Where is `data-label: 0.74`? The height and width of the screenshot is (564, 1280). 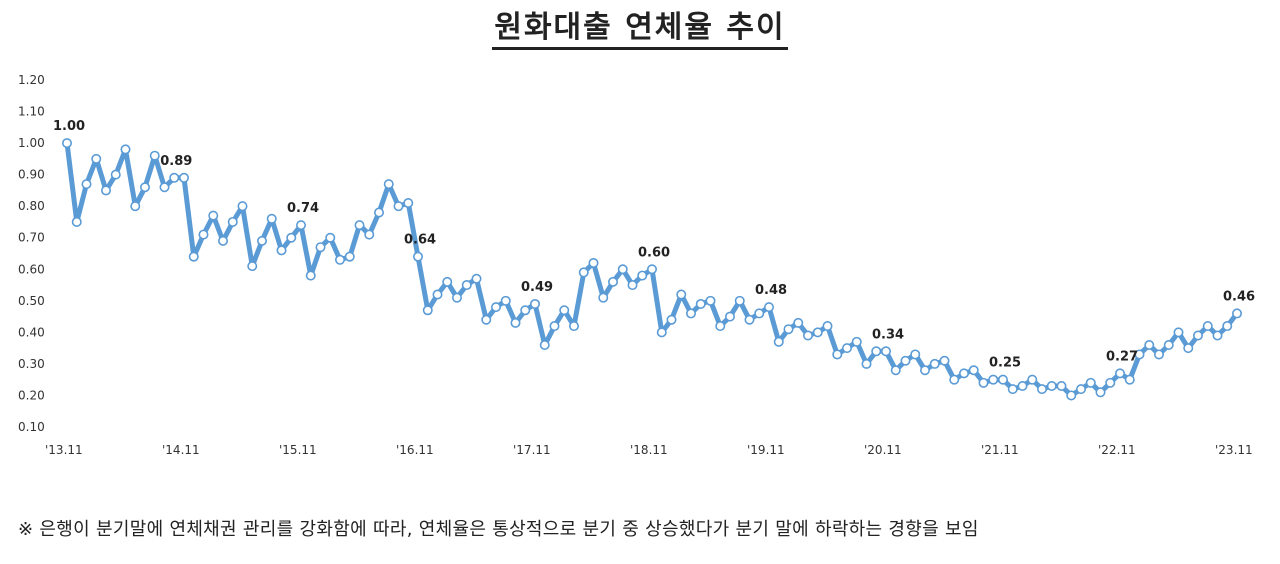 data-label: 0.74 is located at coordinates (303, 208).